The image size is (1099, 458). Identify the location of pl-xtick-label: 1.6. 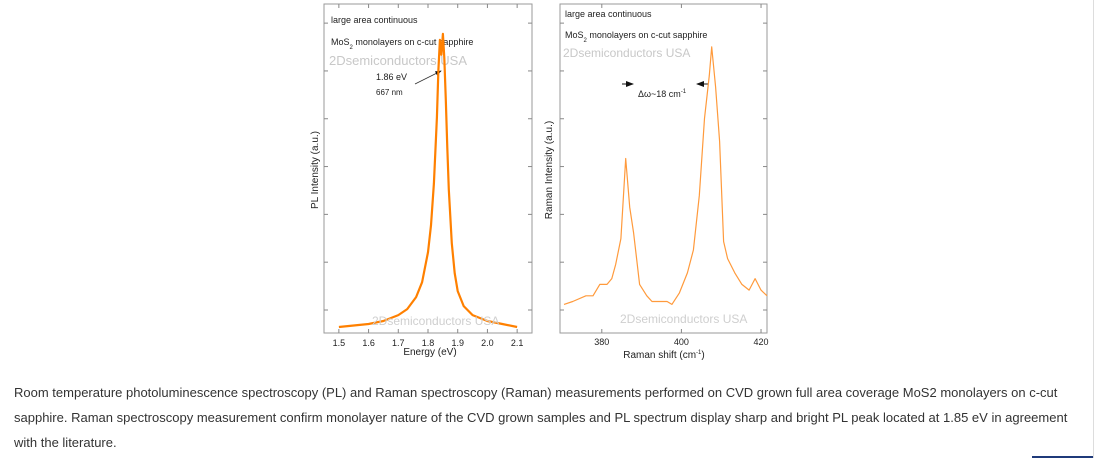
(368, 343).